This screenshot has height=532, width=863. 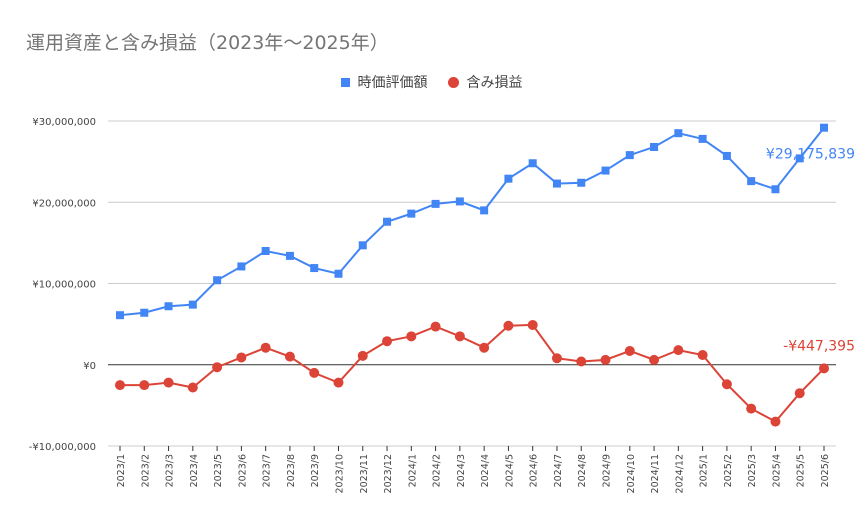 What do you see at coordinates (509, 470) in the screenshot?
I see `x-tick-label: 2024/5` at bounding box center [509, 470].